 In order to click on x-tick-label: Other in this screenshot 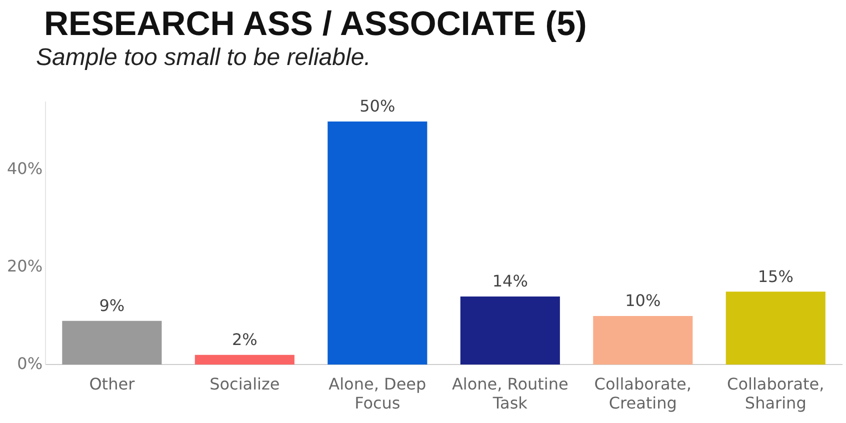, I will do `click(112, 384)`.